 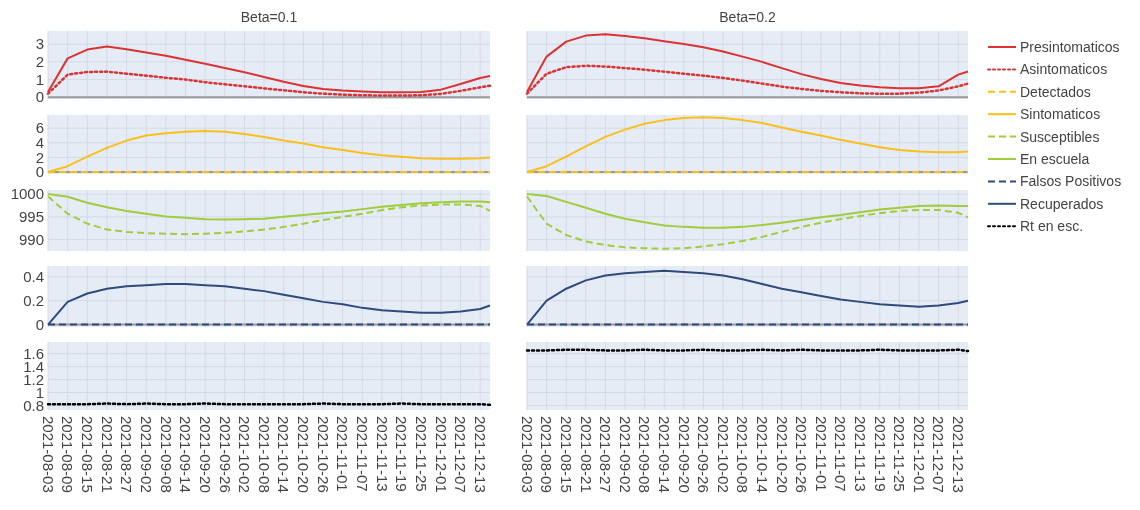 I want to click on legend-label: Susceptibles, so click(x=1060, y=136).